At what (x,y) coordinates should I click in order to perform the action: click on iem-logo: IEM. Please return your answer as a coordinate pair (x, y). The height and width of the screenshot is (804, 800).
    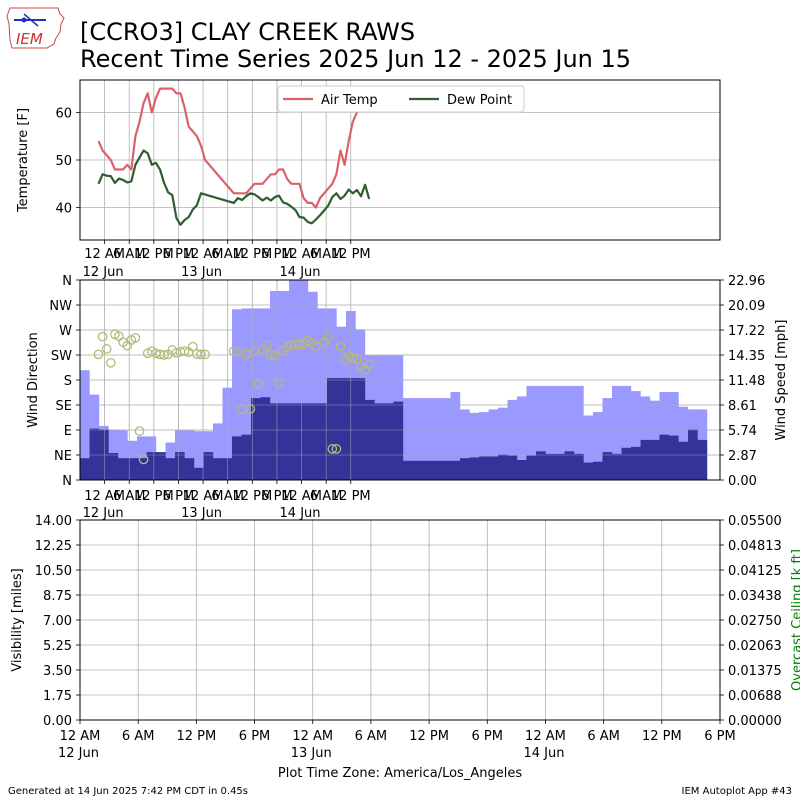
    Looking at the image, I should click on (35, 28).